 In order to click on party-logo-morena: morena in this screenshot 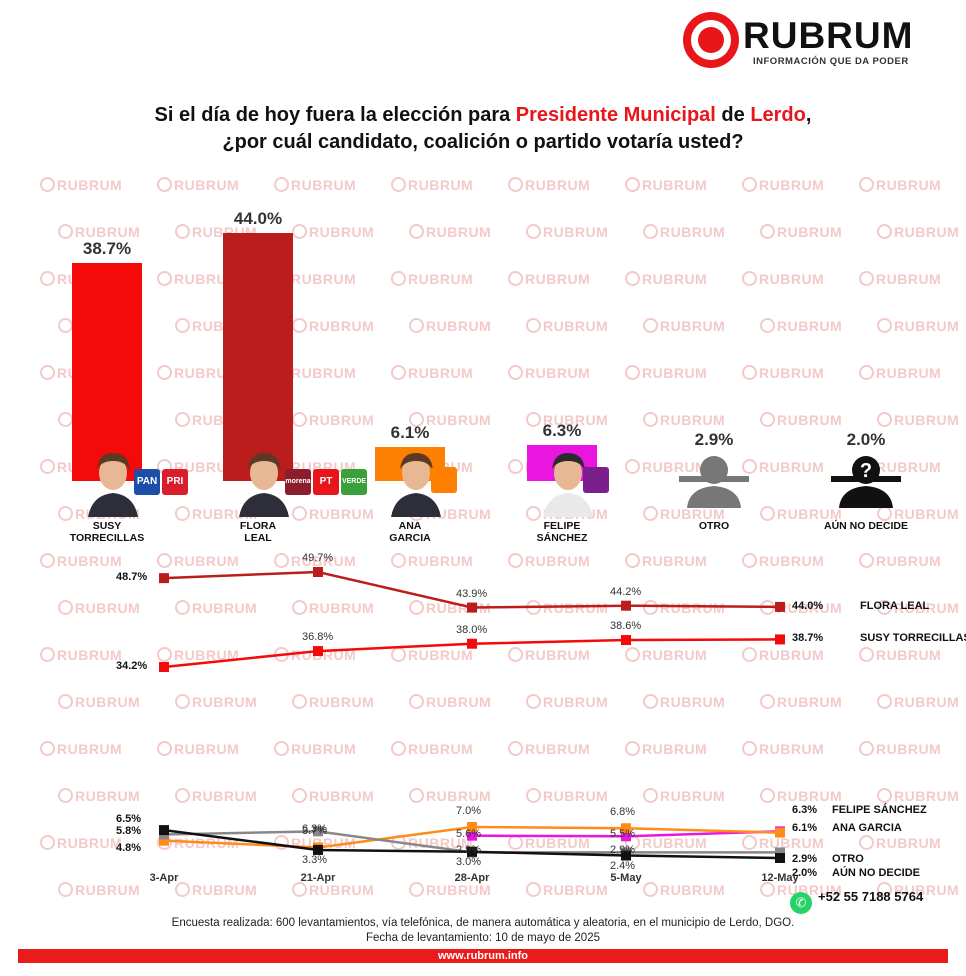, I will do `click(298, 482)`.